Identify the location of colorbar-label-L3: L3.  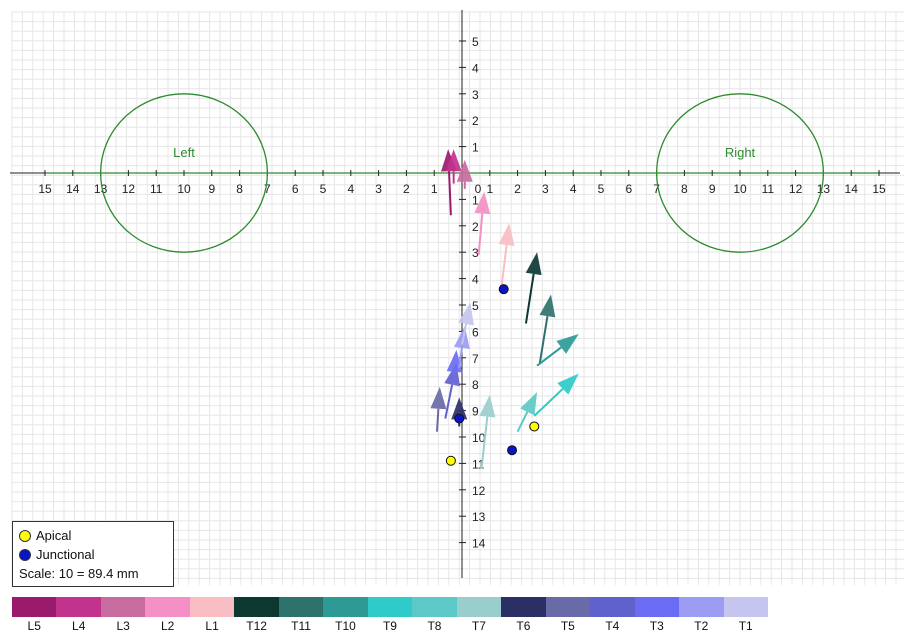
(123, 626).